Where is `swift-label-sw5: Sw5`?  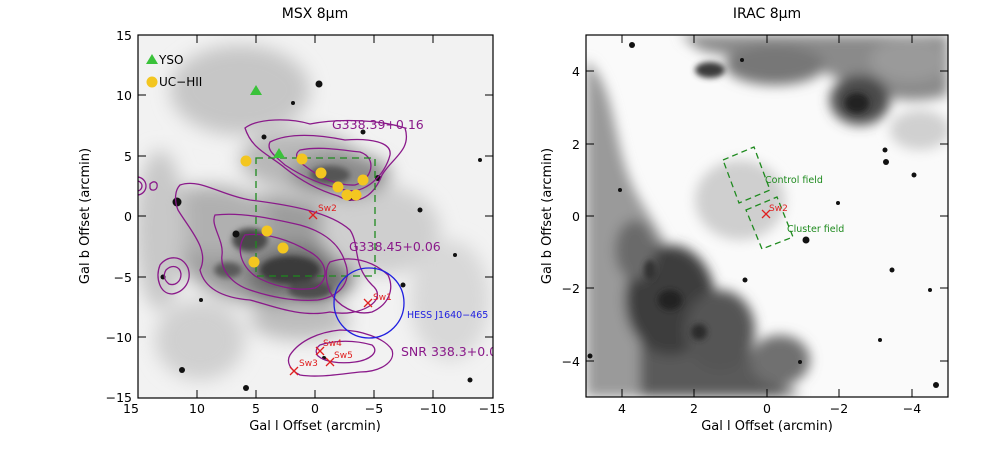
swift-label-sw5: Sw5 is located at coordinates (343, 356).